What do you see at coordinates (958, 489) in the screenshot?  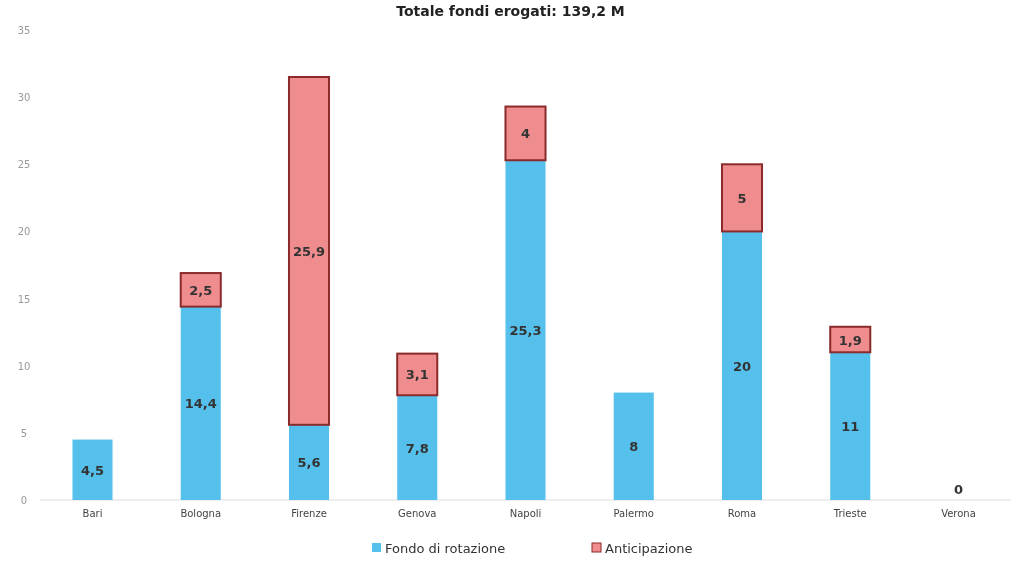 I see `data-label: 0` at bounding box center [958, 489].